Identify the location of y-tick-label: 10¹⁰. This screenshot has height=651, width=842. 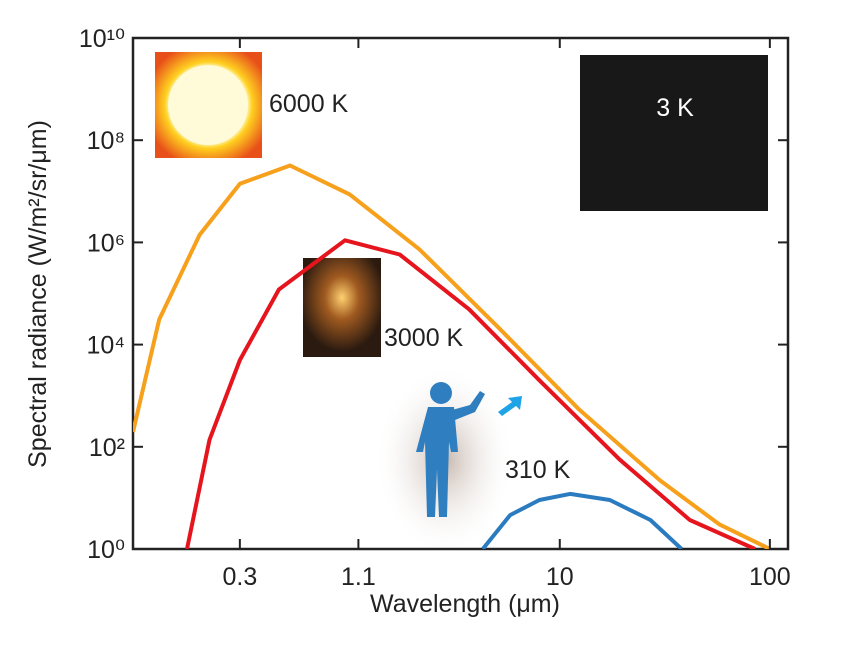
(102, 39).